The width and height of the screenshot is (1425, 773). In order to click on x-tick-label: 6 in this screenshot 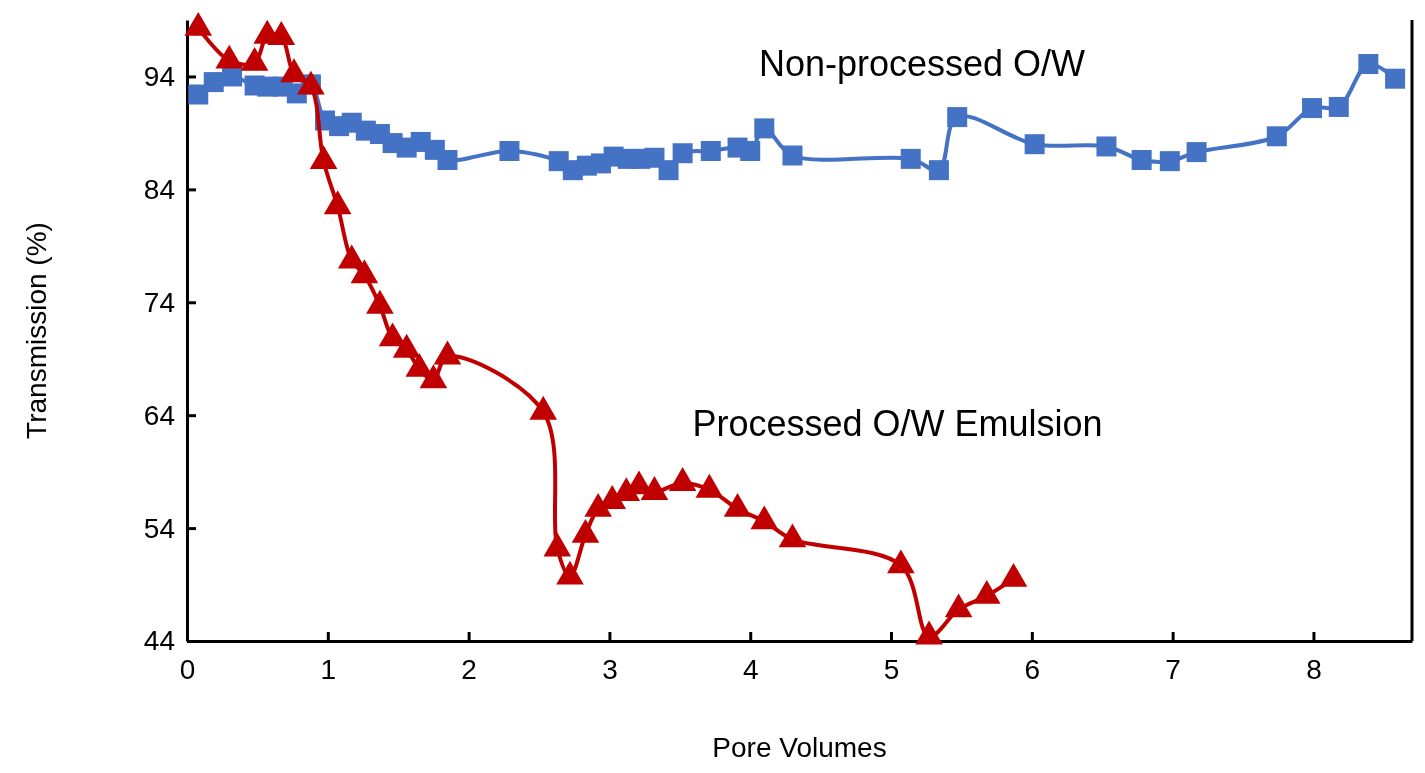, I will do `click(1032, 669)`.